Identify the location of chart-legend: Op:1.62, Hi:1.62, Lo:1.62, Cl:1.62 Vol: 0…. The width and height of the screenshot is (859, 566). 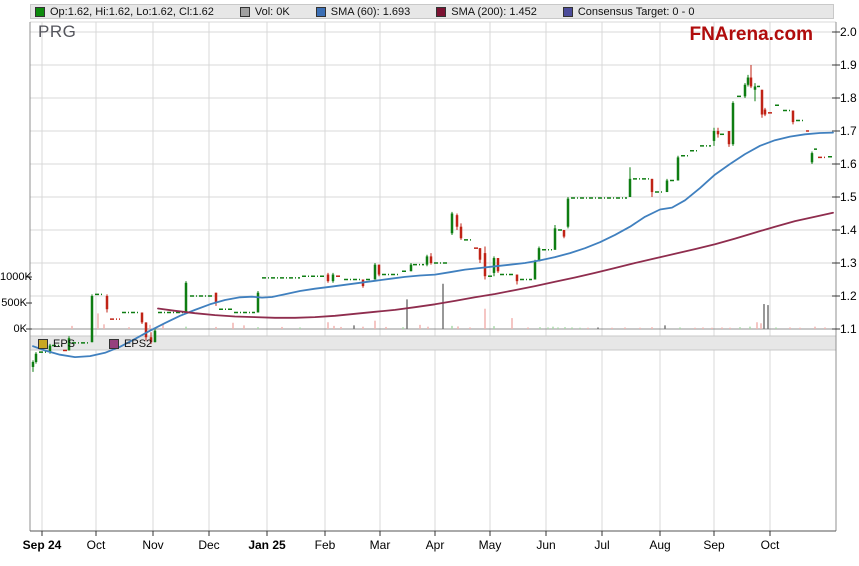
(432, 11).